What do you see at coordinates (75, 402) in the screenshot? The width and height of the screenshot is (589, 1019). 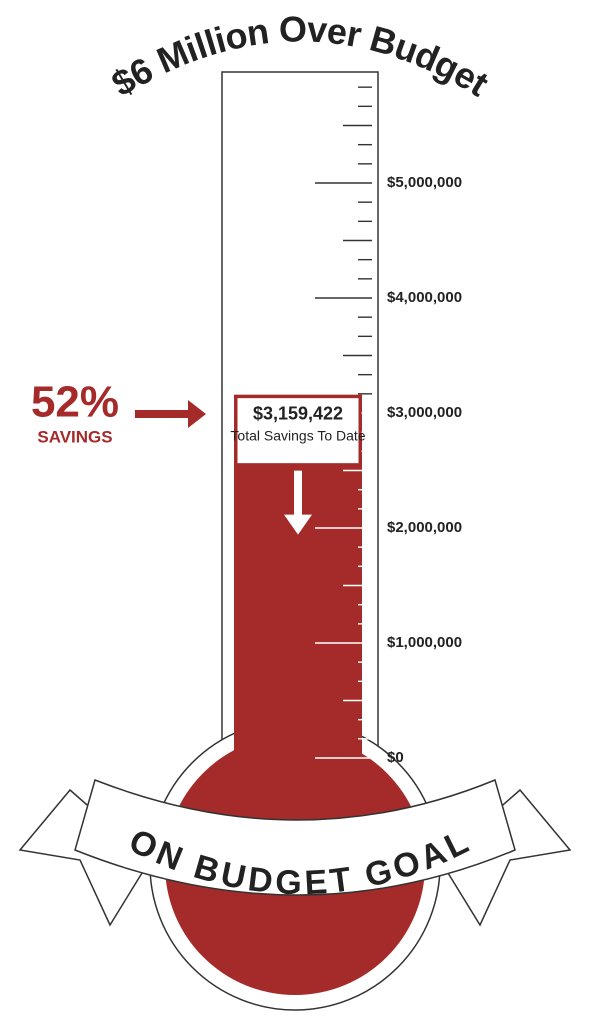 I see `savings-percent: 52%` at bounding box center [75, 402].